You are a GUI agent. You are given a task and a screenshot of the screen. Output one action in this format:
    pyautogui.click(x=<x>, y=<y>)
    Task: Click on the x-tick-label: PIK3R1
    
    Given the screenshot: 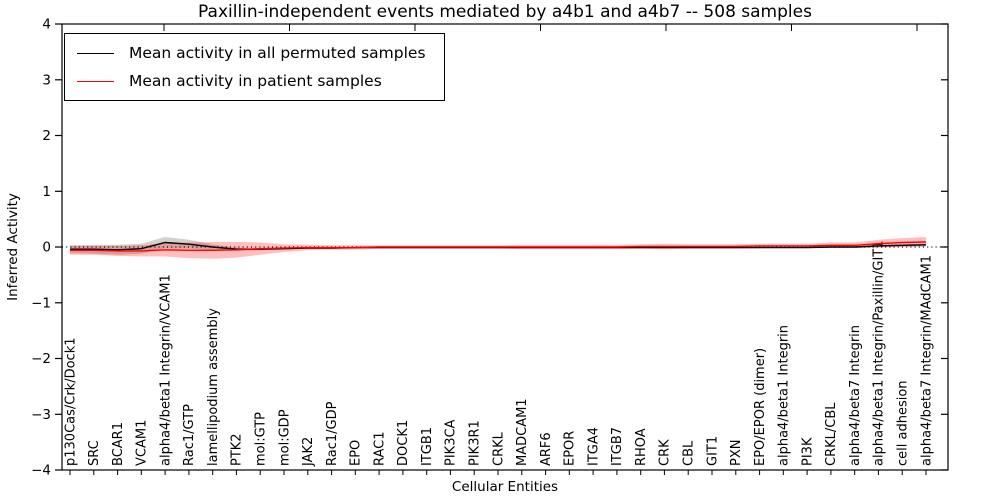 What is the action you would take?
    pyautogui.click(x=474, y=443)
    